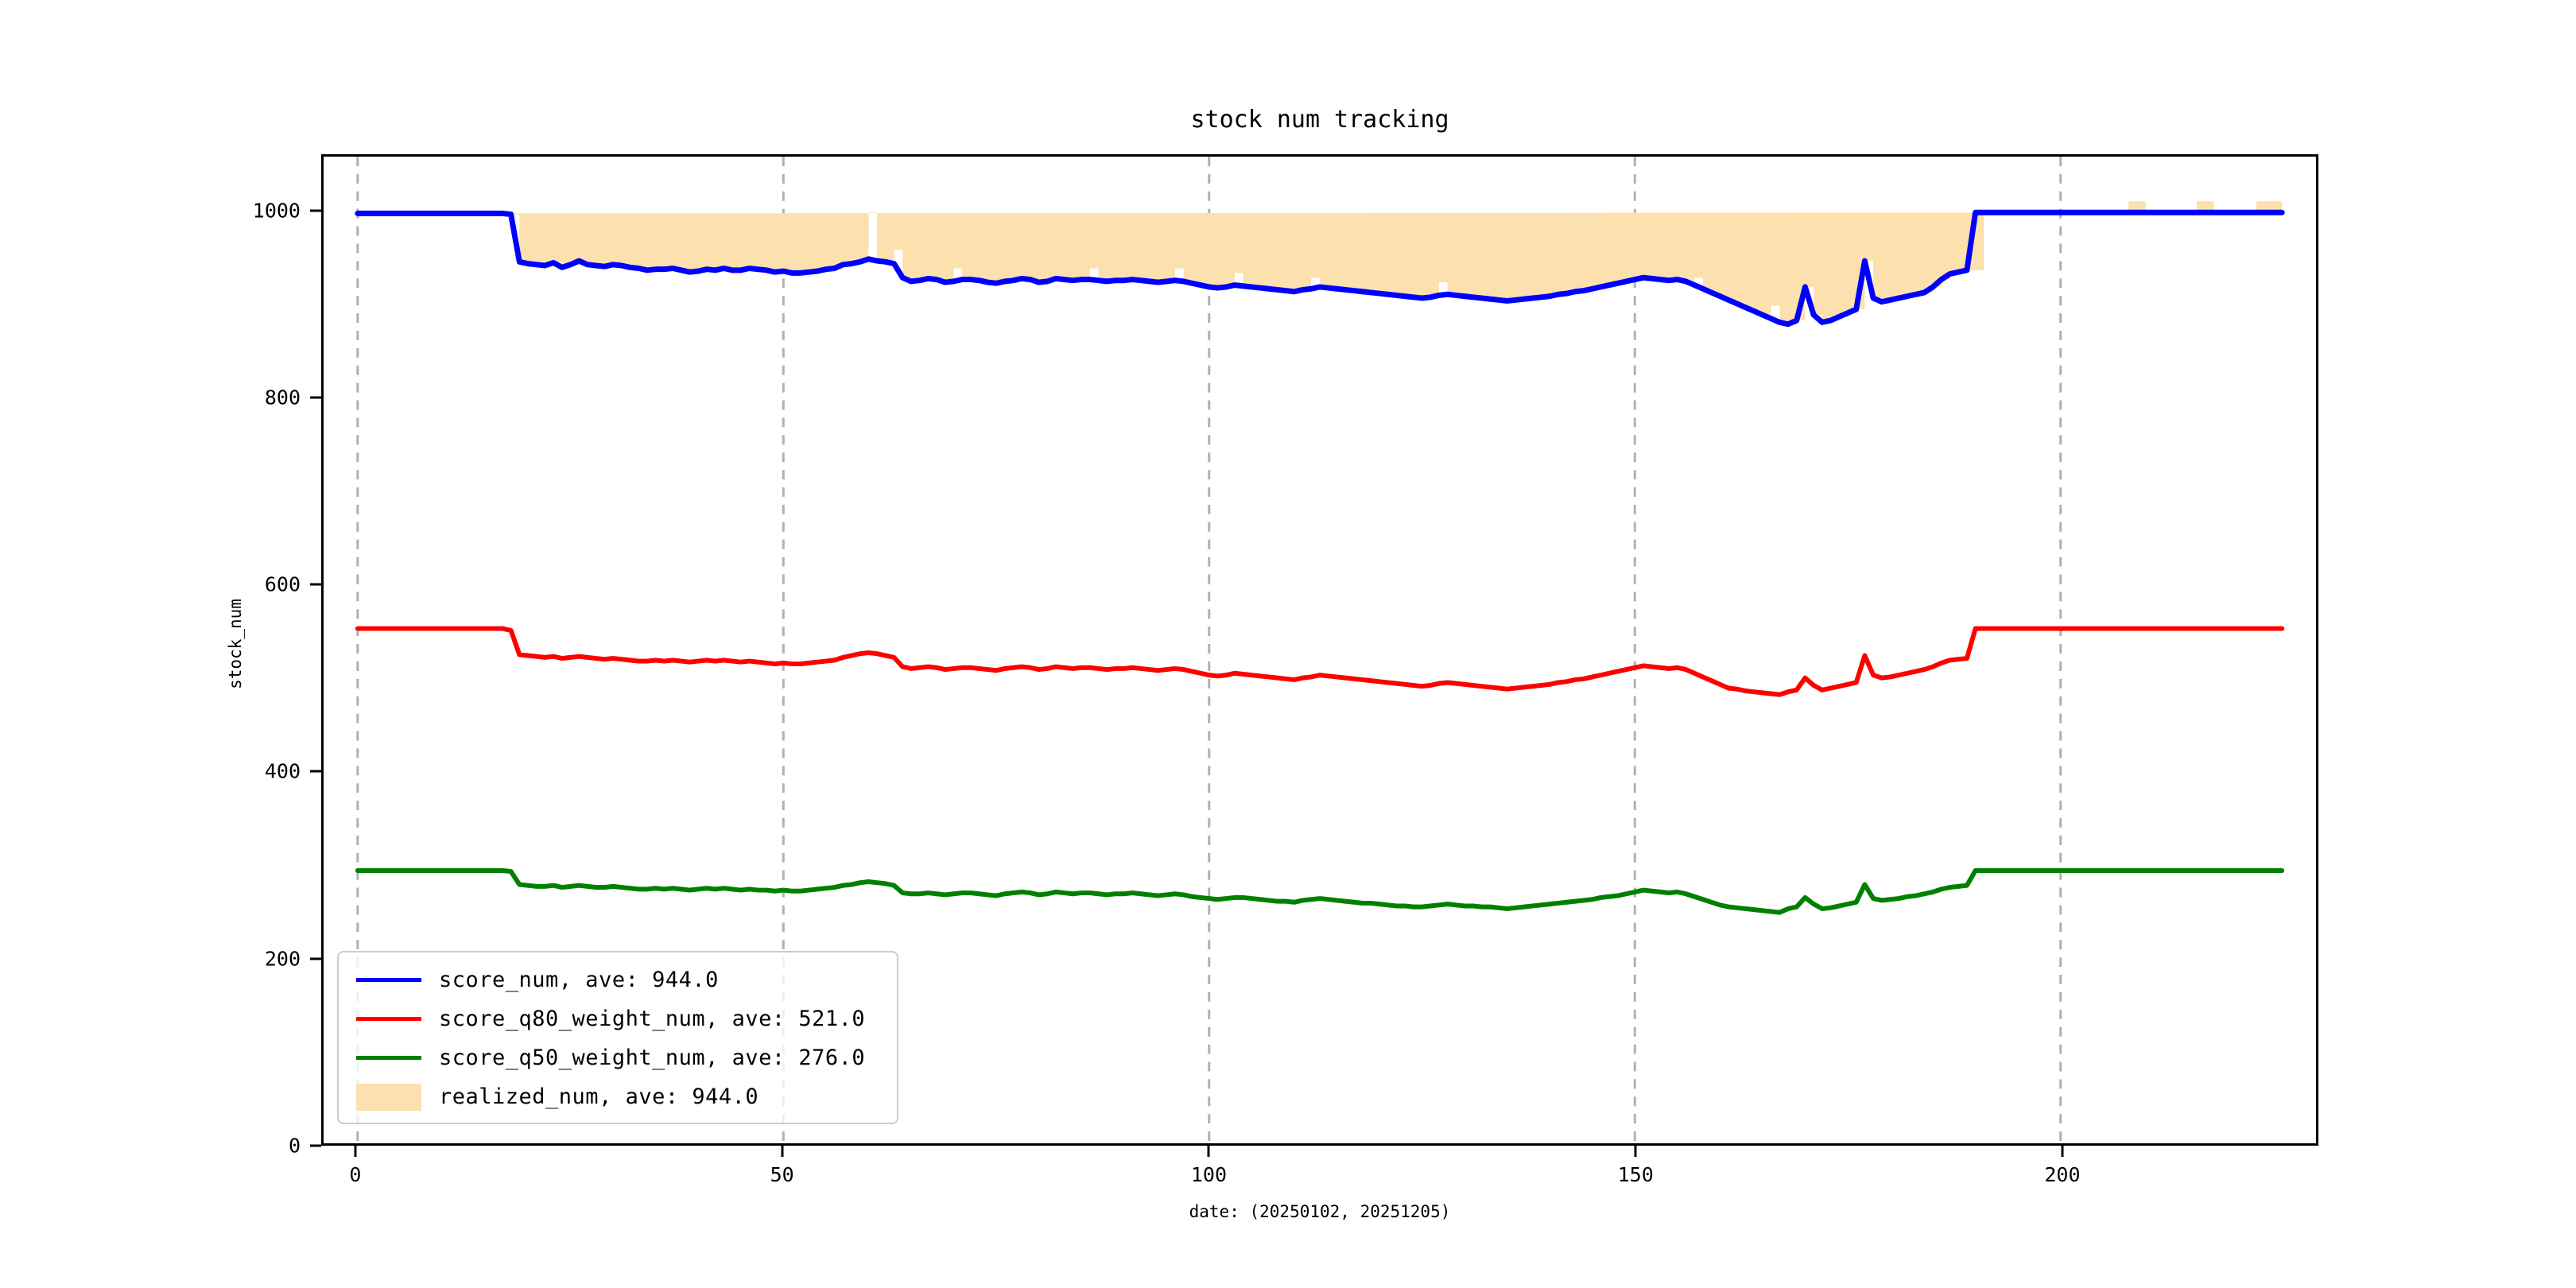 The image size is (2576, 1288). I want to click on legend-item-score-q50-weight-num: score_q50_weight_num, ave: 276.0, so click(618, 1057).